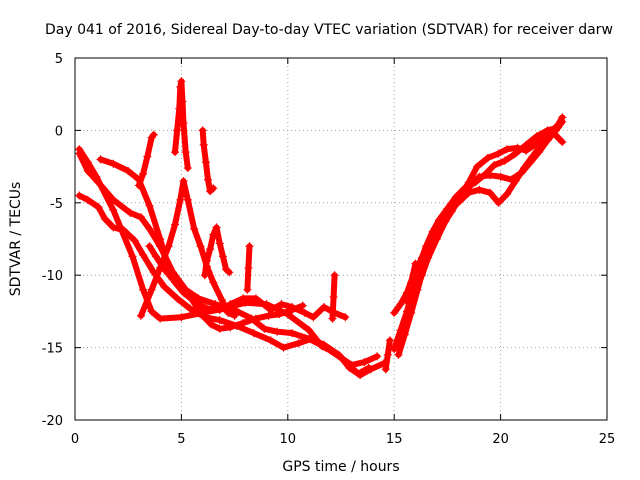 The image size is (640, 480). I want to click on x-tick-label: 15, so click(394, 439).